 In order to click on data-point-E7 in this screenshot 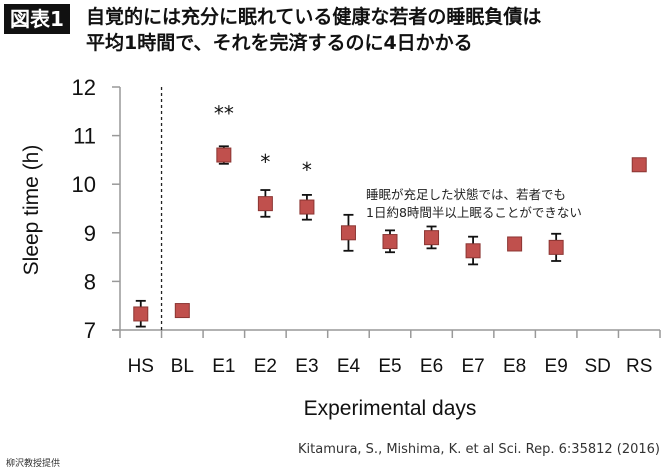, I will do `click(473, 251)`.